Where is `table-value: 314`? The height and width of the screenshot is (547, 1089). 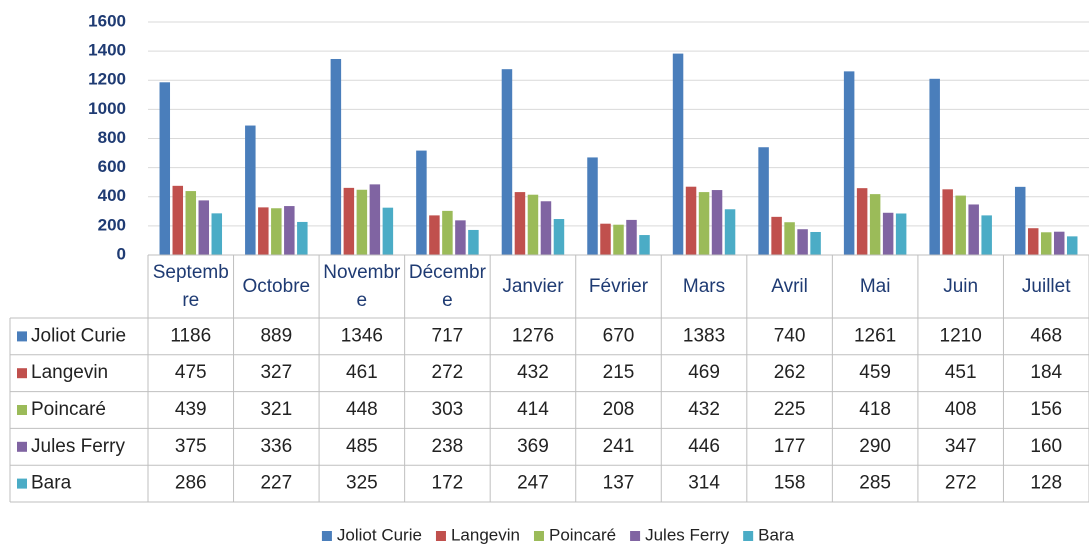 table-value: 314 is located at coordinates (704, 483).